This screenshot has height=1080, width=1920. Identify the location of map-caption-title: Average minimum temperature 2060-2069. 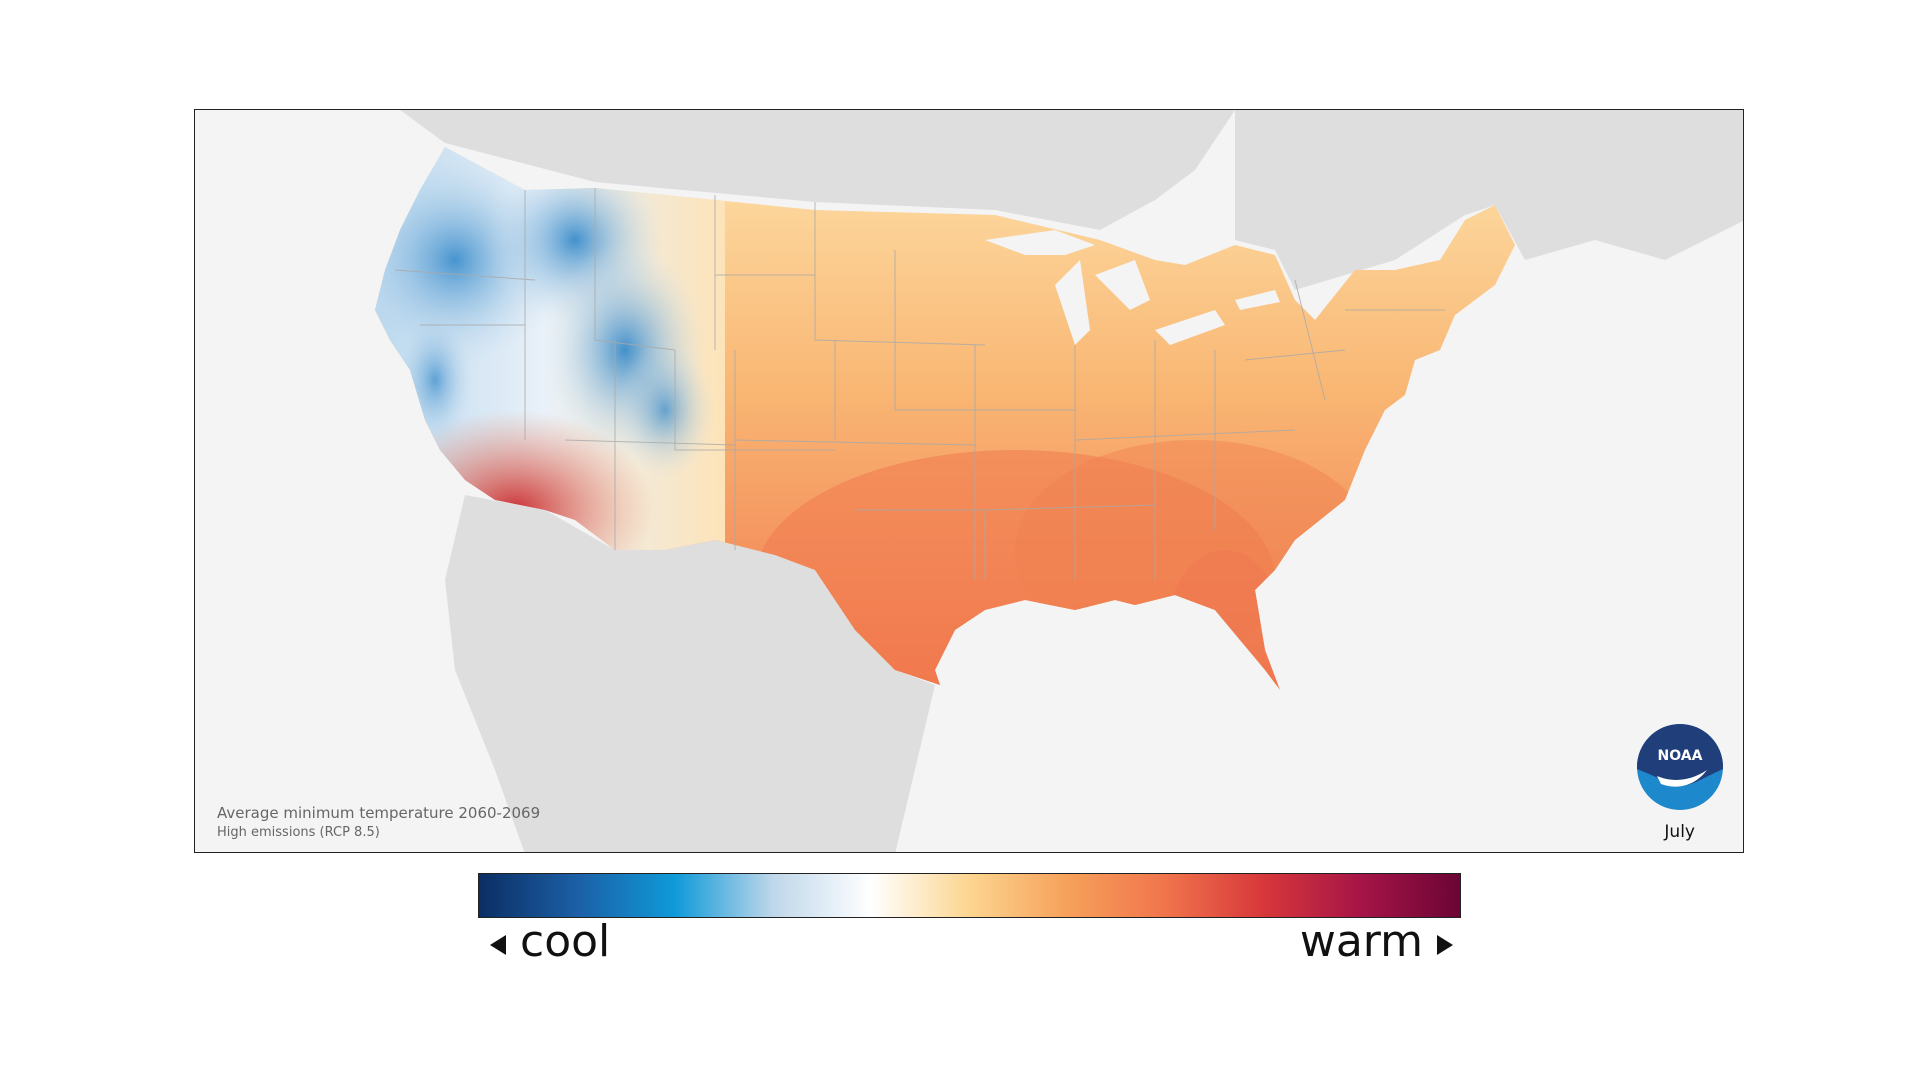
(379, 813).